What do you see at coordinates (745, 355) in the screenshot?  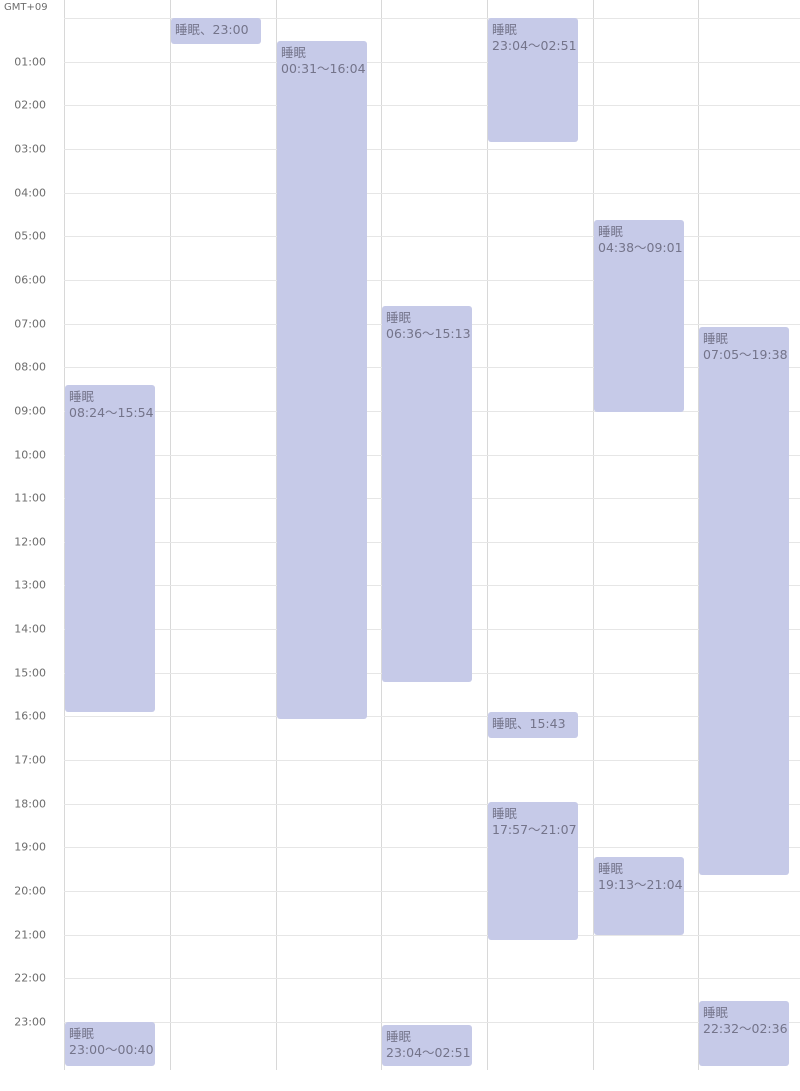 I see `event-time: 07:05〜19:38` at bounding box center [745, 355].